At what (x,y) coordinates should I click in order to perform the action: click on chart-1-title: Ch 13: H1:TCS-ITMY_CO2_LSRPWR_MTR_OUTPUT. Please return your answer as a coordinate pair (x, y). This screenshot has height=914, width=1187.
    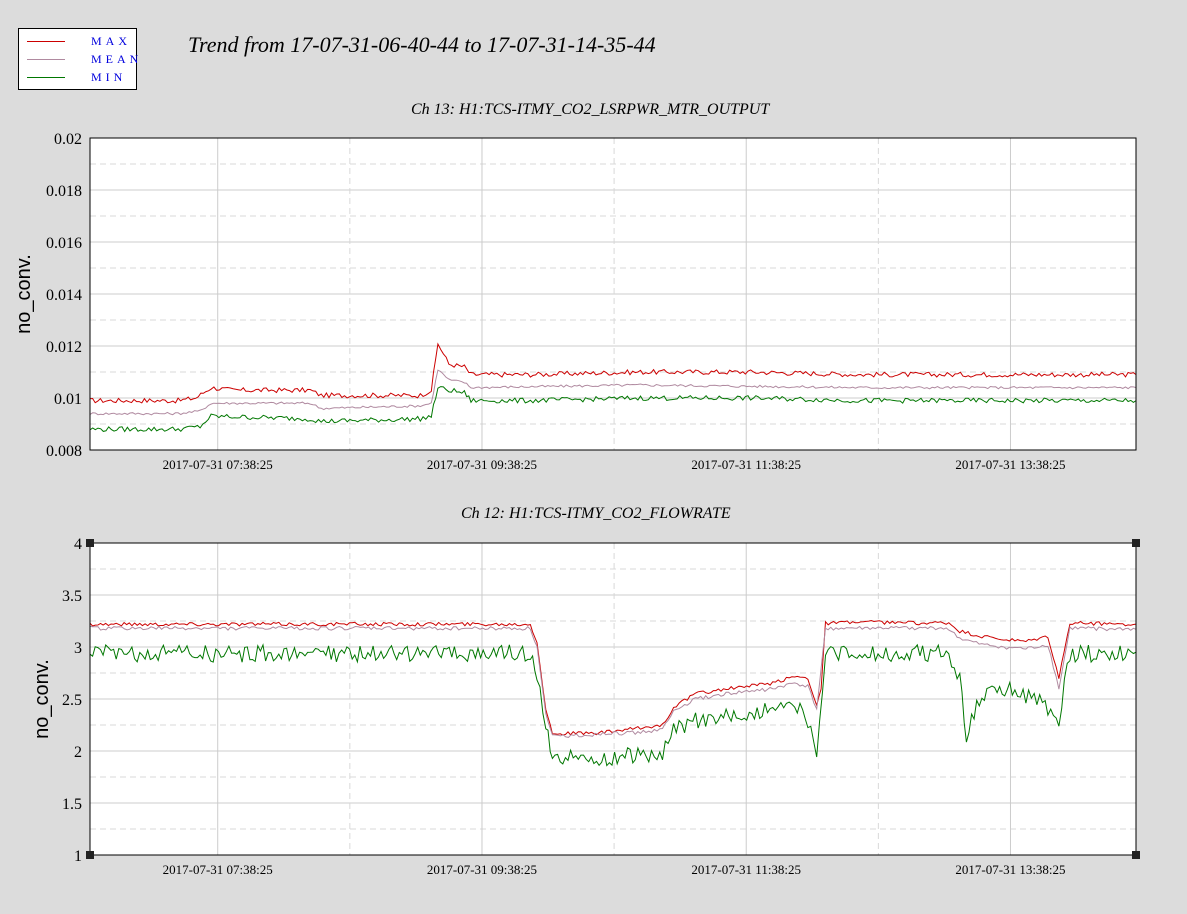
    Looking at the image, I should click on (590, 109).